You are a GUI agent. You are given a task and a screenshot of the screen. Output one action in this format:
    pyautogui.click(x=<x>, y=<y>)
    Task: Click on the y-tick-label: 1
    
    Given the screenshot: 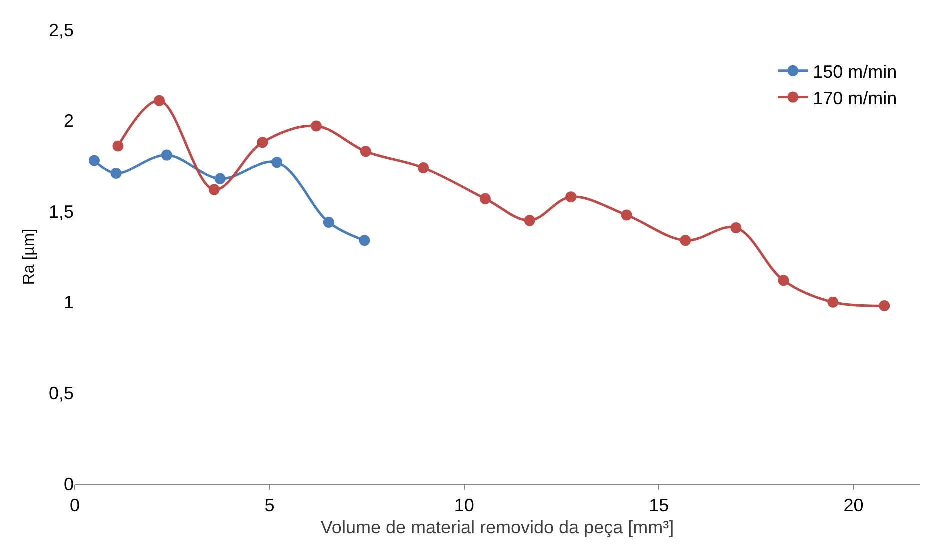 What is the action you would take?
    pyautogui.click(x=69, y=302)
    